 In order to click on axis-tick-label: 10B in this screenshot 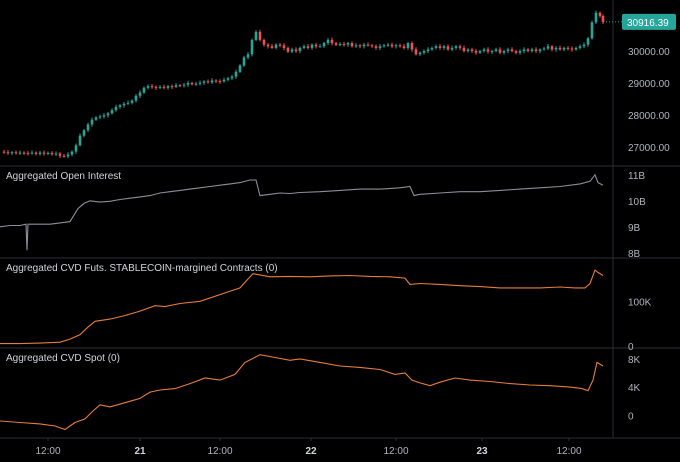, I will do `click(637, 202)`.